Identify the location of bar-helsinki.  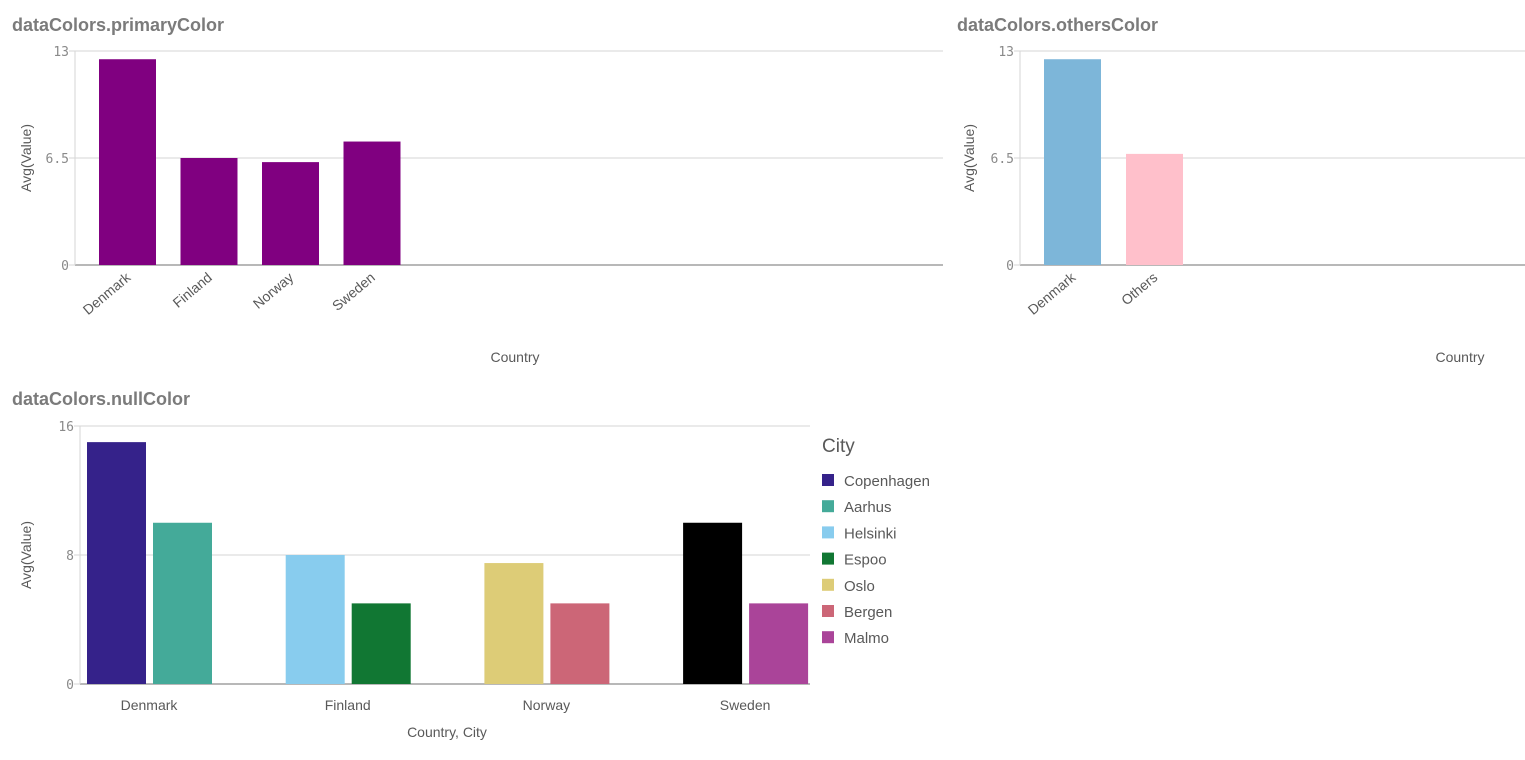
(315, 619).